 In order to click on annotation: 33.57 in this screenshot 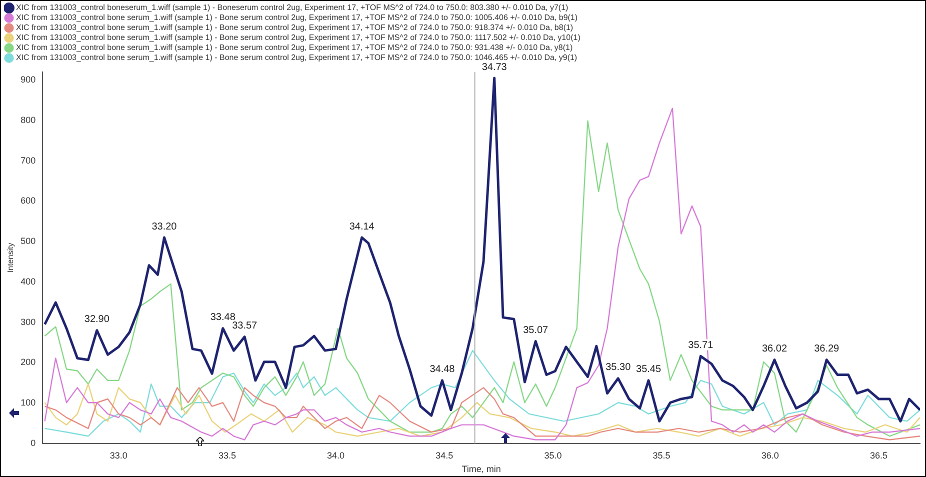, I will do `click(245, 326)`.